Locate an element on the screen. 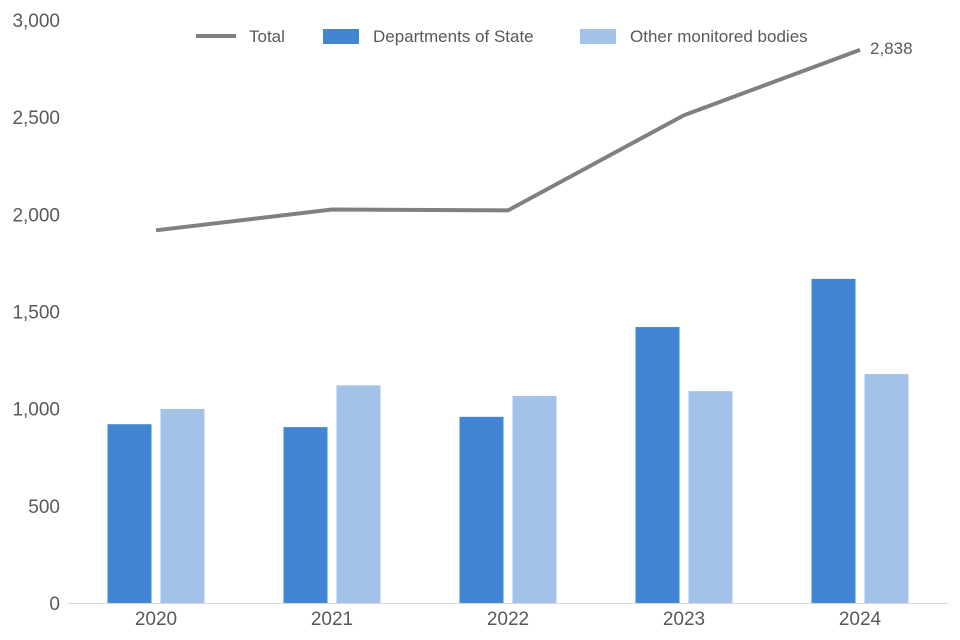 Image resolution: width=960 pixels, height=640 pixels. y-axis: 0 500 1,000 1,500 2,000 2,500 3,000 is located at coordinates (36, 313).